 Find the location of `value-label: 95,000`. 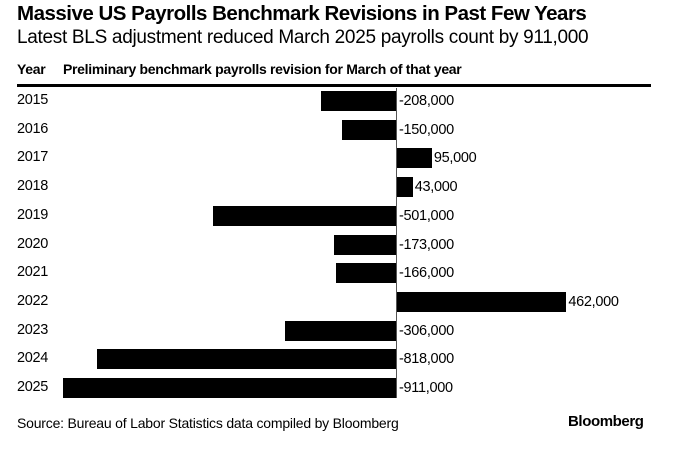

value-label: 95,000 is located at coordinates (455, 158).